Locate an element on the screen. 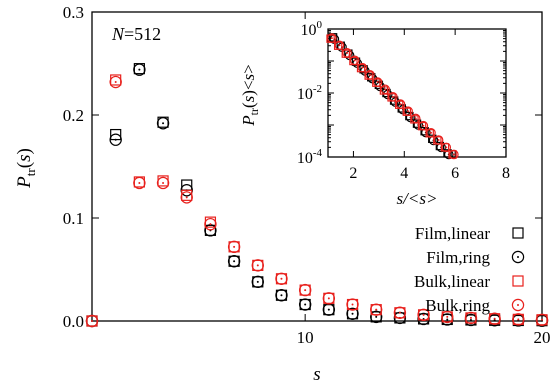 The height and width of the screenshot is (388, 554). legend-label: Bulk,ring is located at coordinates (457, 305).